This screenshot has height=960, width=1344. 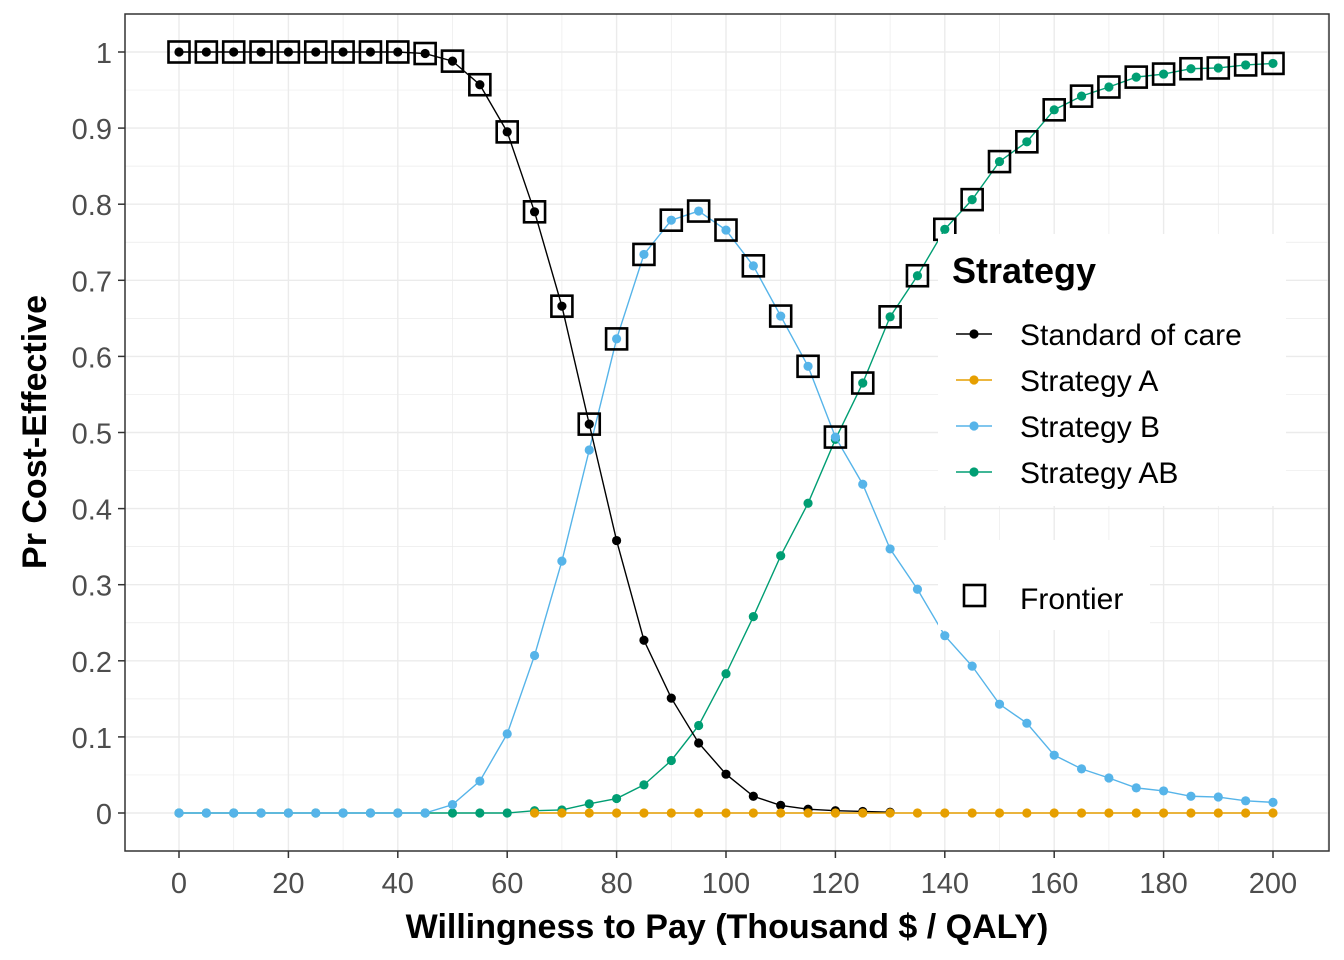 I want to click on legend-label: Strategy A, so click(x=1089, y=381).